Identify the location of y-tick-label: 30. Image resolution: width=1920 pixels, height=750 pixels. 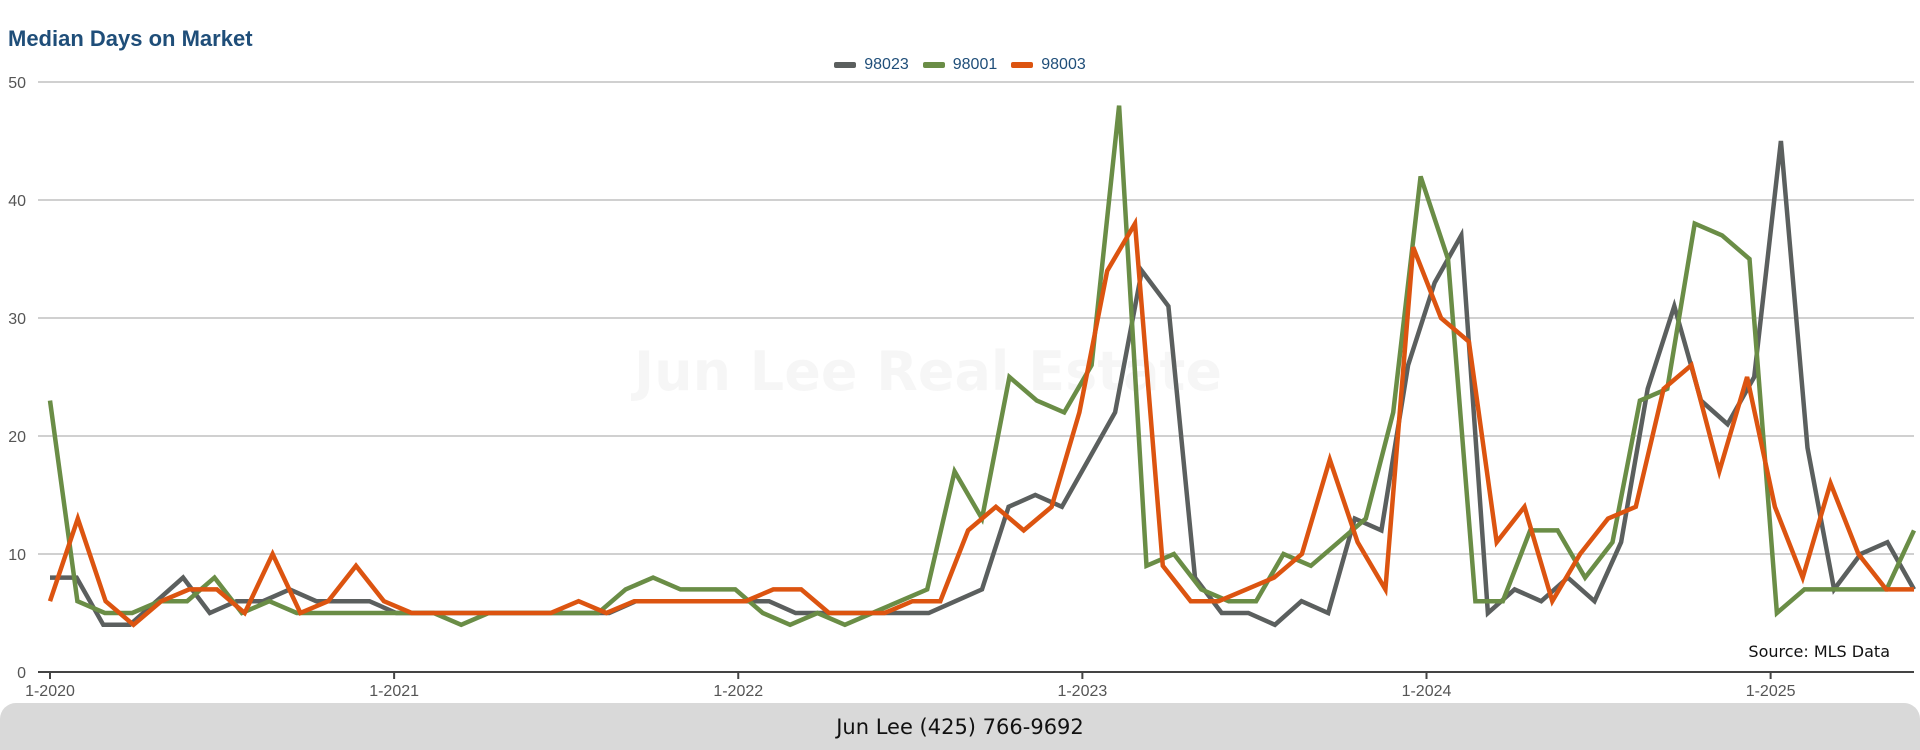
(17, 319).